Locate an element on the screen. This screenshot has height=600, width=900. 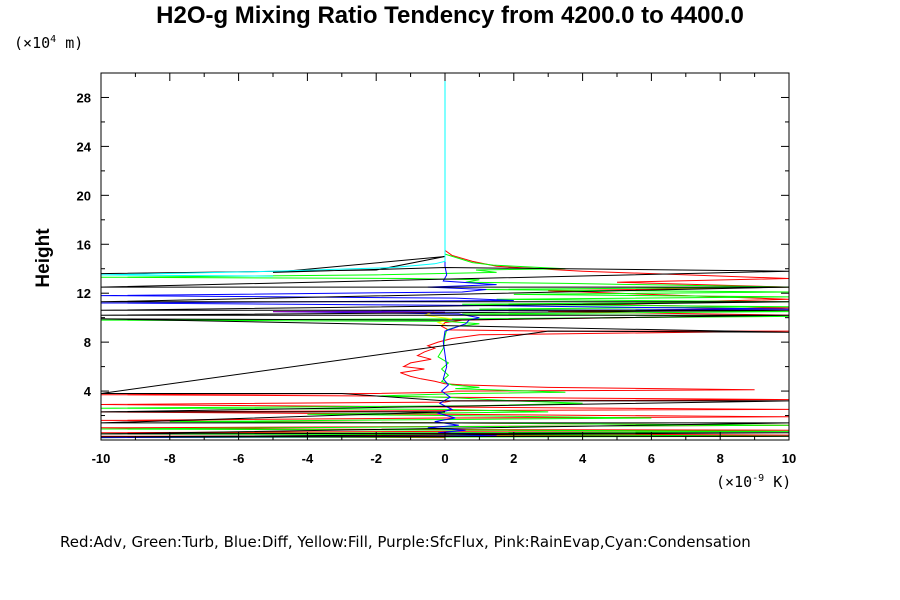
x-tick-label: -4 is located at coordinates (308, 458).